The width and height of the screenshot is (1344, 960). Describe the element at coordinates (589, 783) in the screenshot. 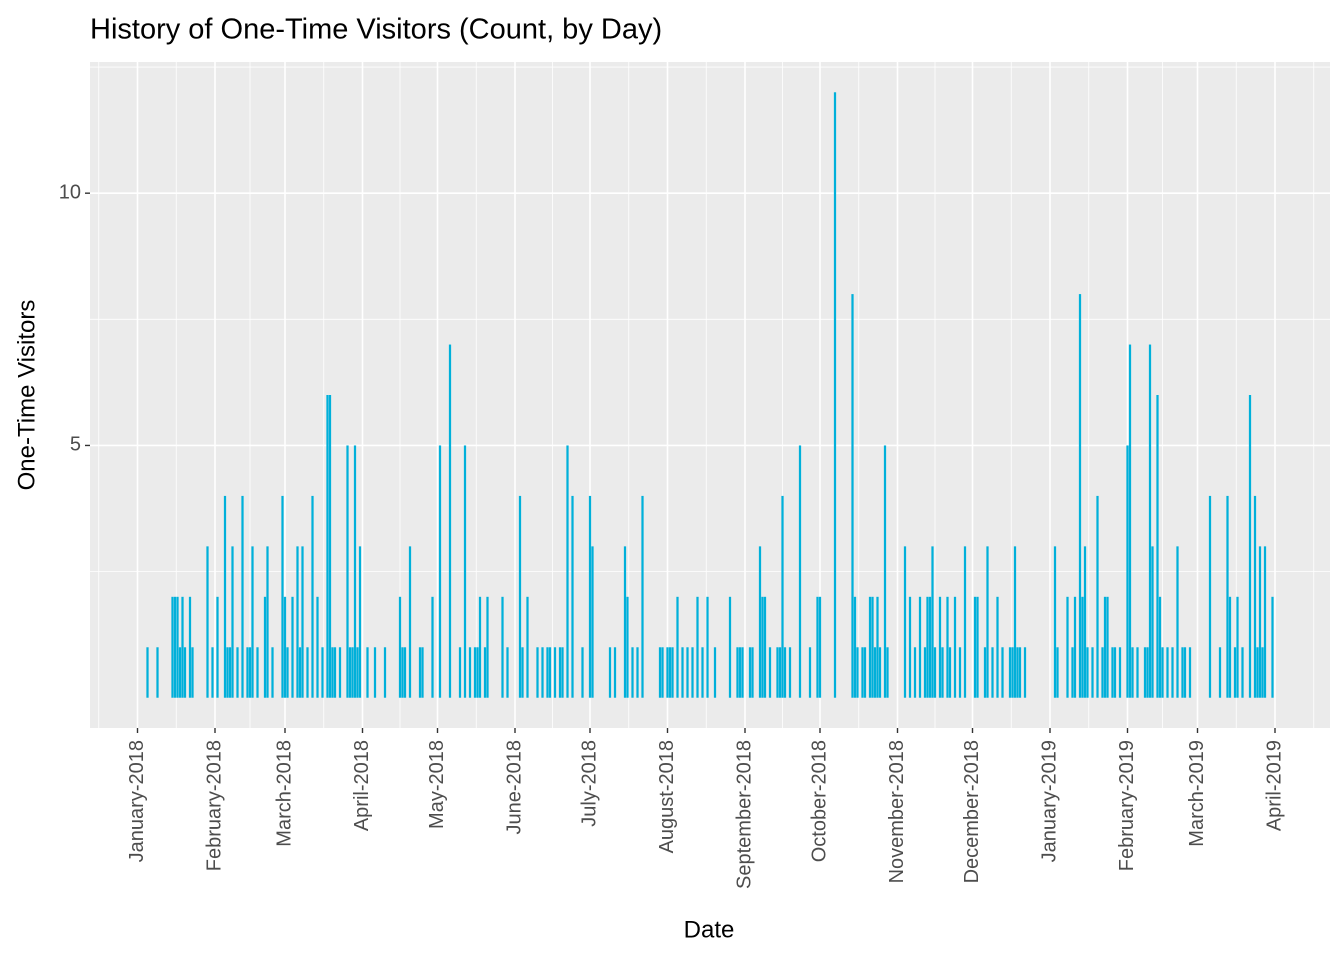

I see `x-tick-label: July-2018` at that location.